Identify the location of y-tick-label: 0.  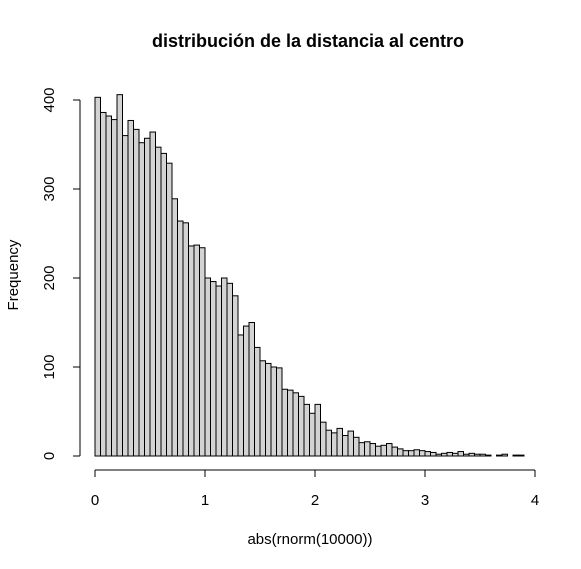
(49, 456).